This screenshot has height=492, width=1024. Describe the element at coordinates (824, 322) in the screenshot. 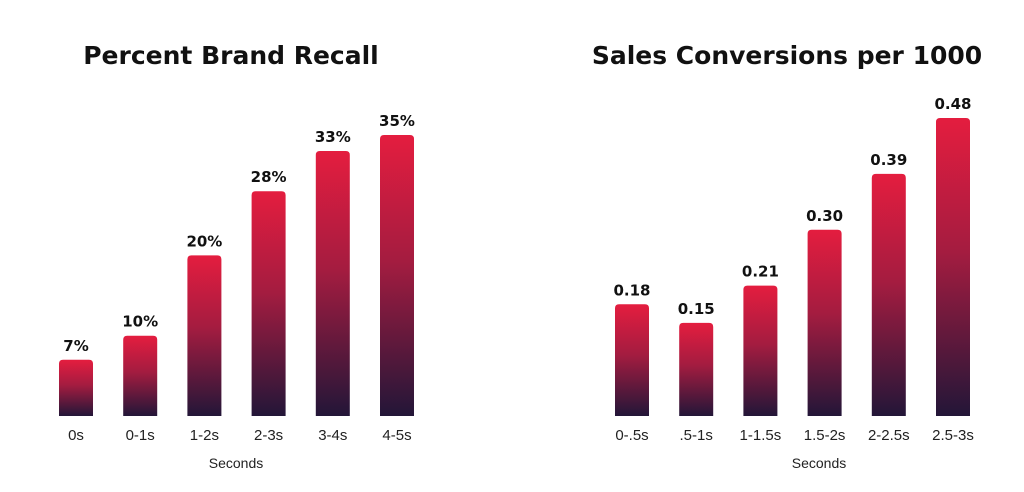

I see `bar-1.5-2s` at that location.